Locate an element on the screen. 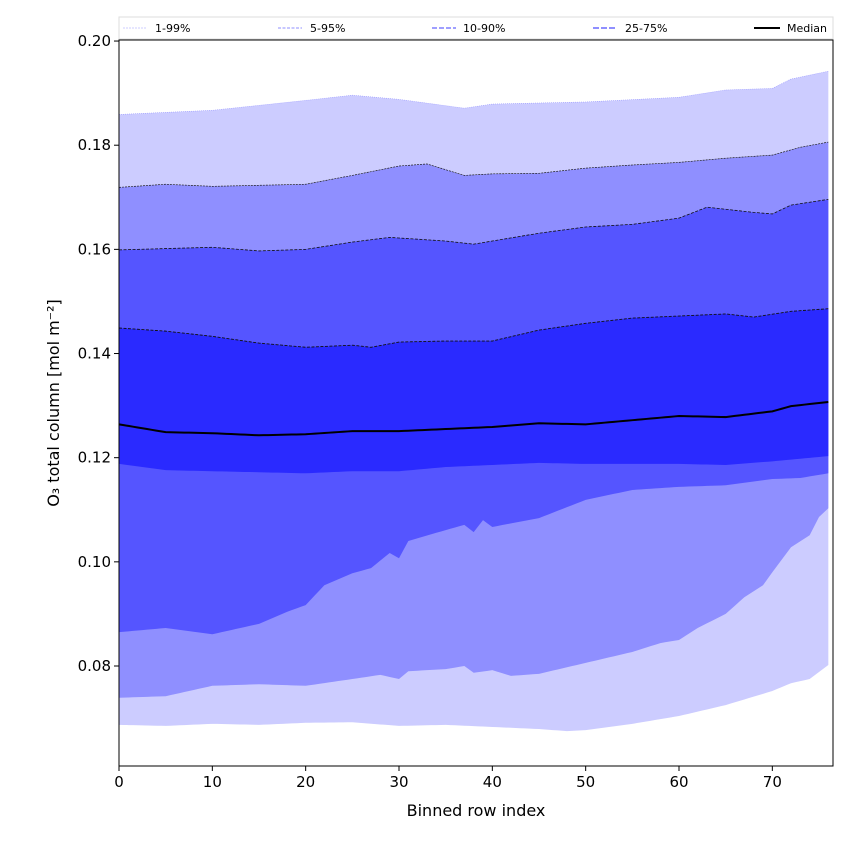 Image resolution: width=850 pixels, height=850 pixels. y-tick-label: 0.14 is located at coordinates (94, 354).